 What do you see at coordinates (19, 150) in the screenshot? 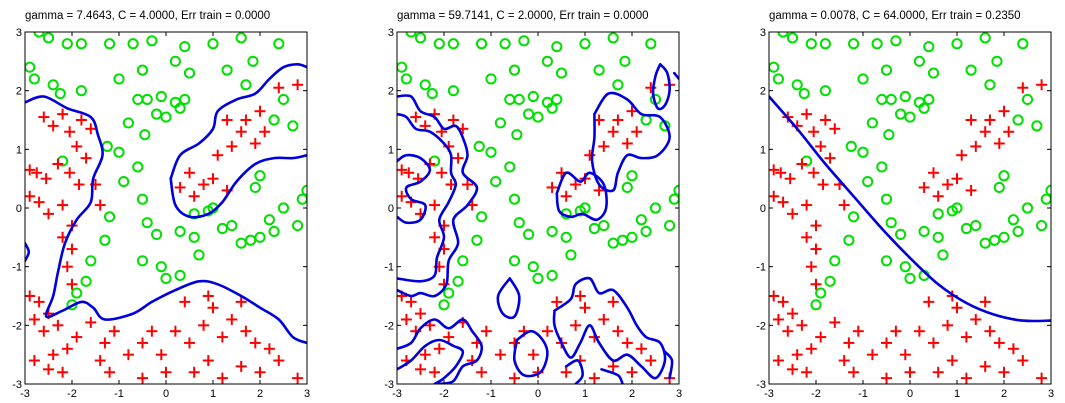
I see `y-tick-label: 1` at bounding box center [19, 150].